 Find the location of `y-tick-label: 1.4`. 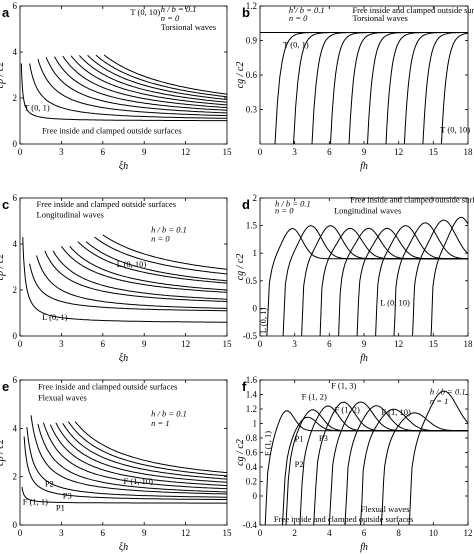

y-tick-label: 1.4 is located at coordinates (252, 395).